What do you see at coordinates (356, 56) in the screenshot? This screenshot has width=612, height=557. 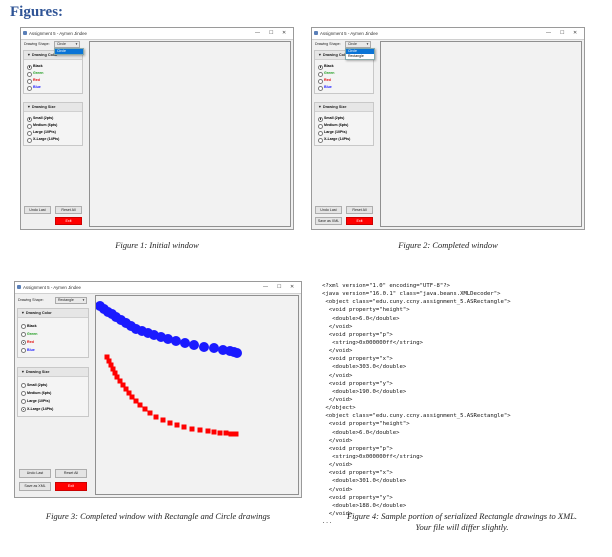 I see `shape-option-rectangle: Rectangle` at bounding box center [356, 56].